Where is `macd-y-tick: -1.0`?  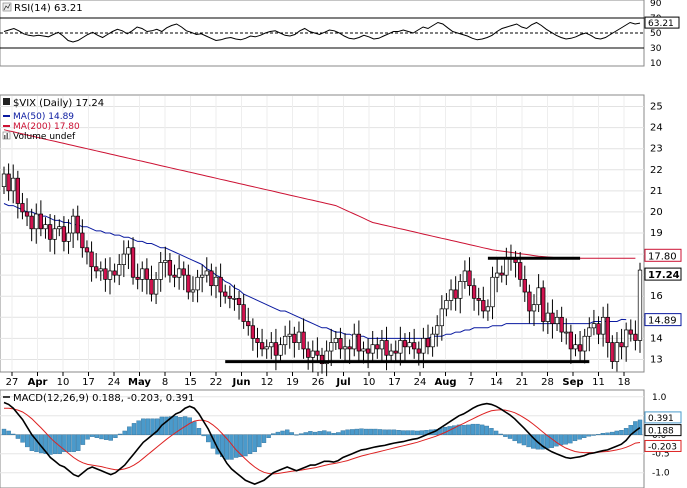
macd-y-tick: -1.0 is located at coordinates (661, 474).